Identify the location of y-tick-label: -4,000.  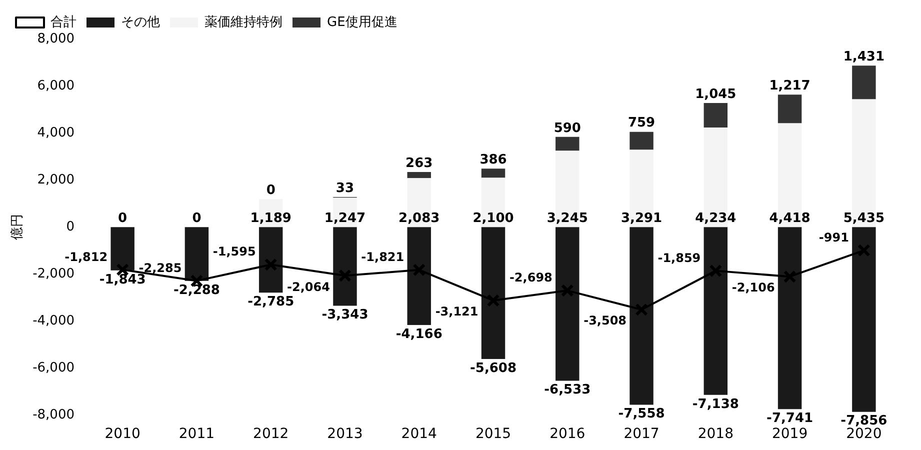
(53, 321).